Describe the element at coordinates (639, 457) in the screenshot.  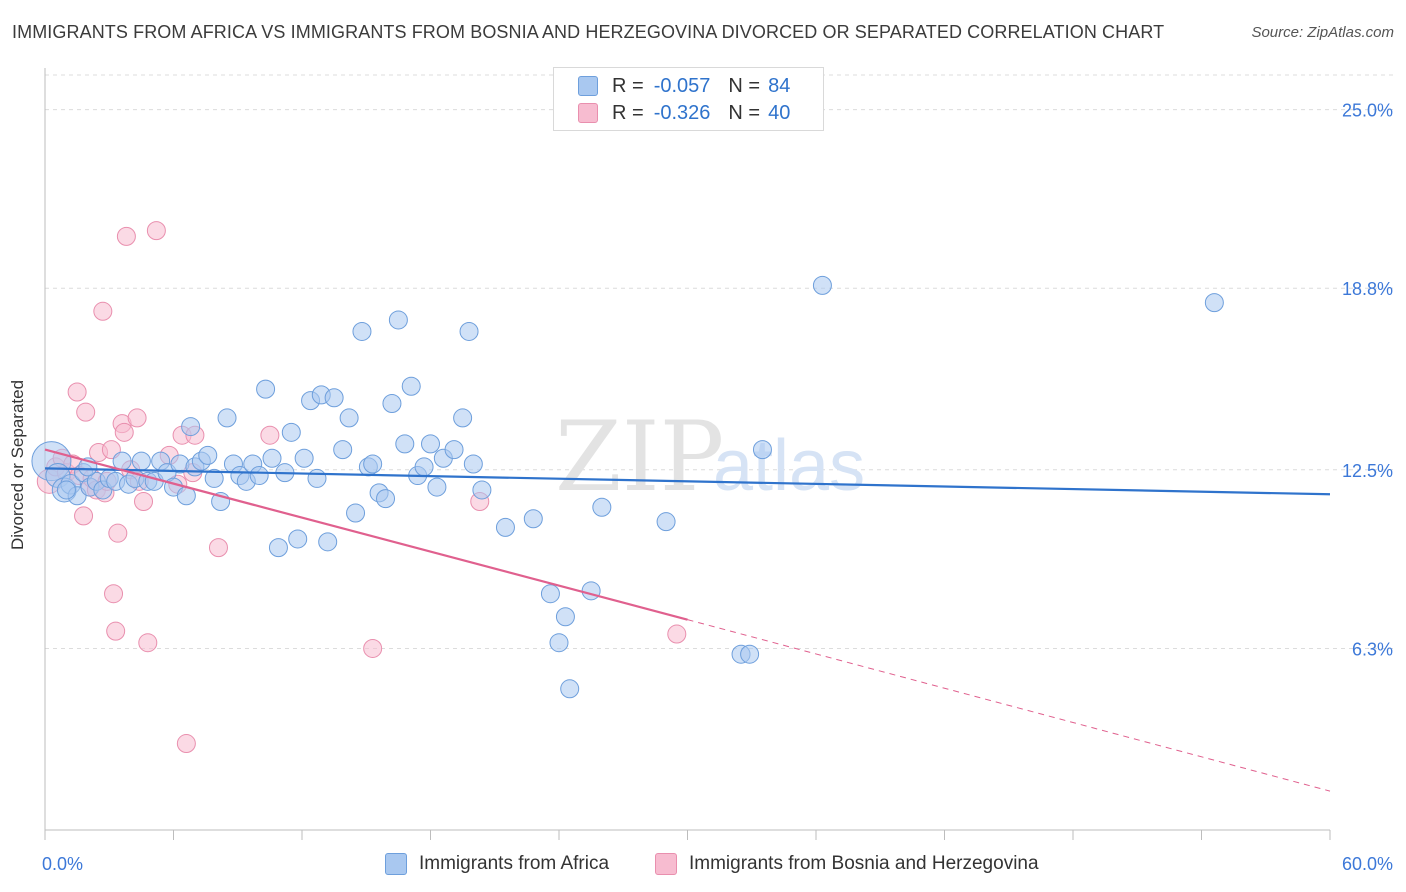
I see `watermark-zip: ZIP` at that location.